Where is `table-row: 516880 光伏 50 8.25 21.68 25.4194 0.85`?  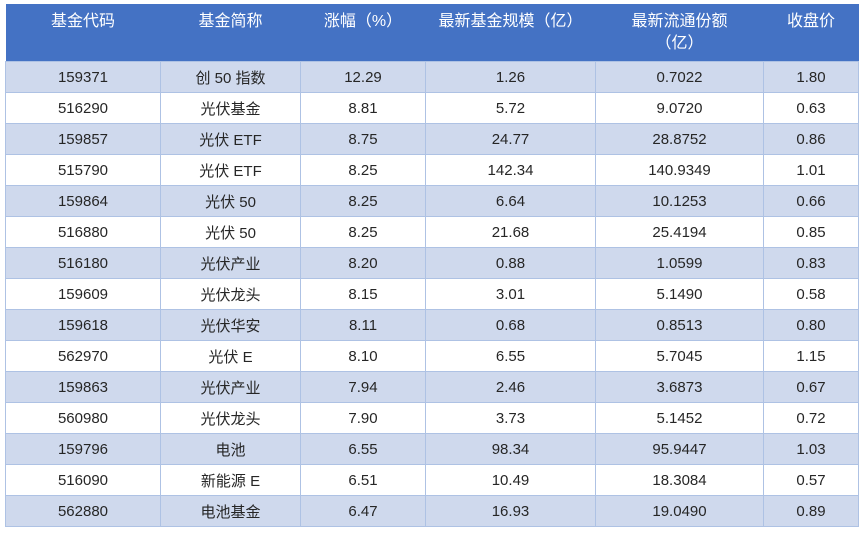
table-row: 516880 光伏 50 8.25 21.68 25.4194 0.85 is located at coordinates (432, 232).